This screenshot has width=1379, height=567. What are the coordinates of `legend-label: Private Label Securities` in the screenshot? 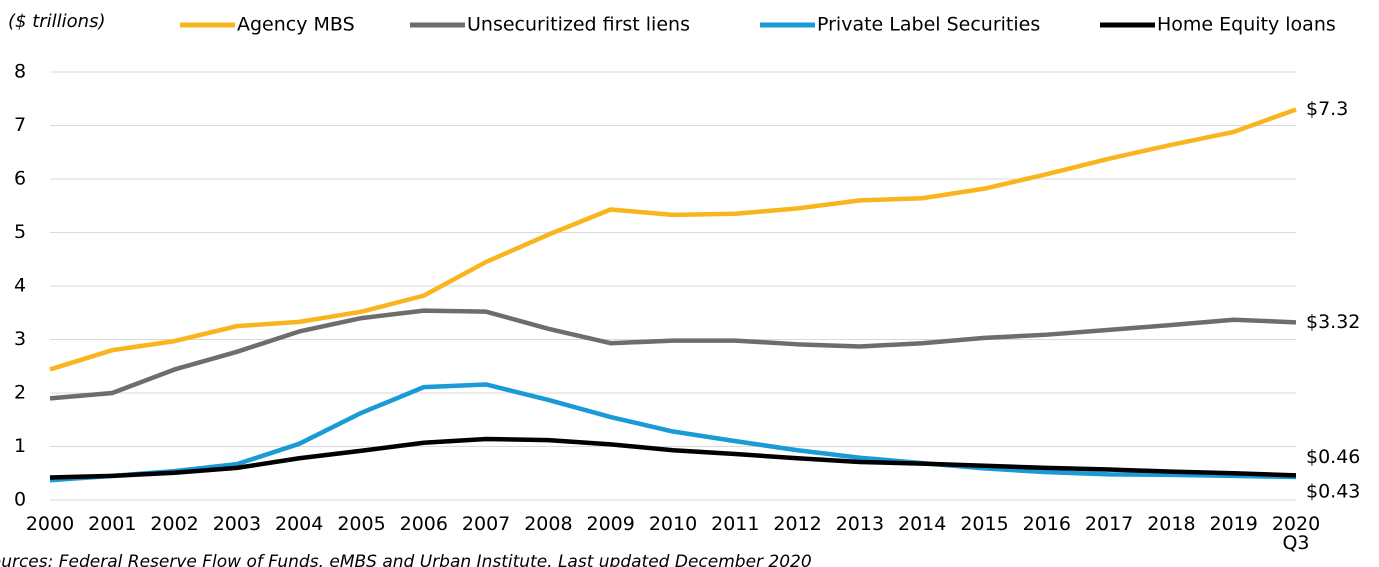 It's located at (928, 25).